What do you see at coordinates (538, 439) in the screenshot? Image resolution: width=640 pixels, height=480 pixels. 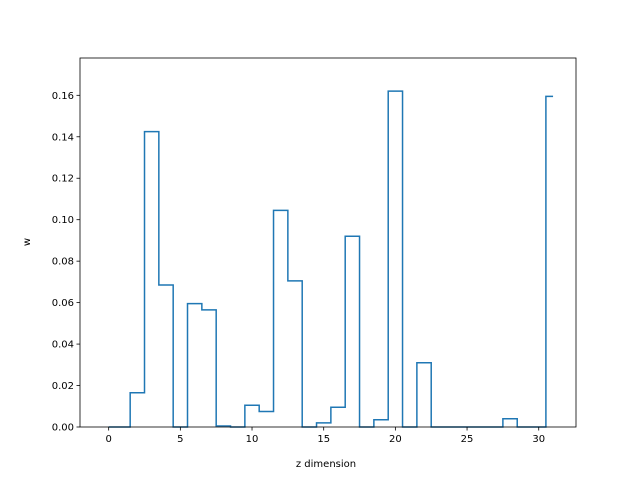 I see `x-tick-label: 30` at bounding box center [538, 439].